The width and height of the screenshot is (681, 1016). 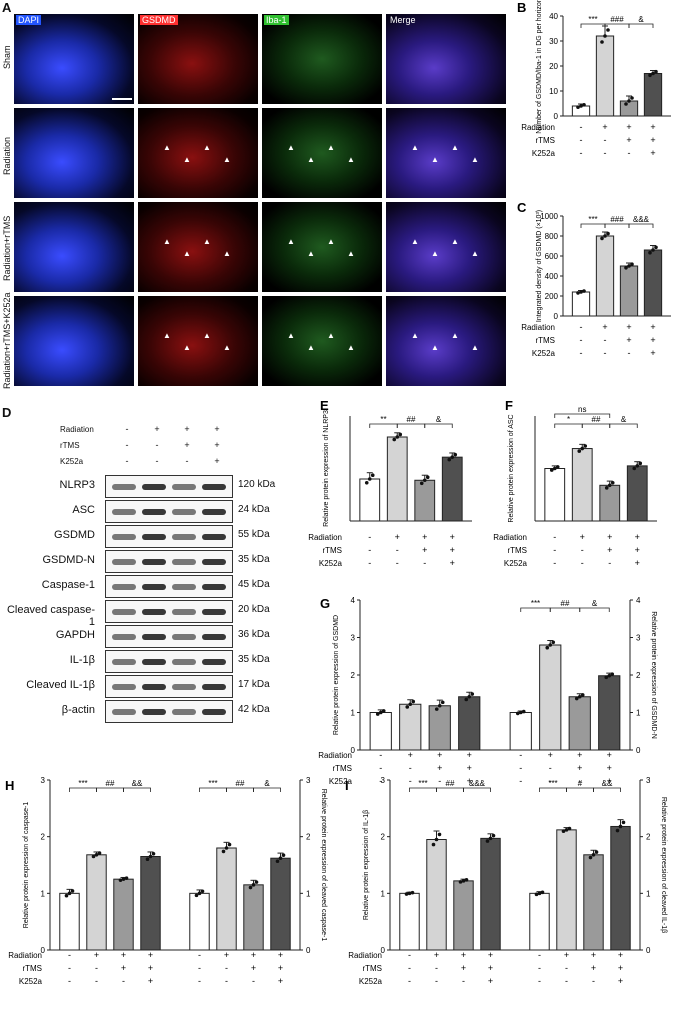 I want to click on sig-label: **, so click(x=383, y=419).